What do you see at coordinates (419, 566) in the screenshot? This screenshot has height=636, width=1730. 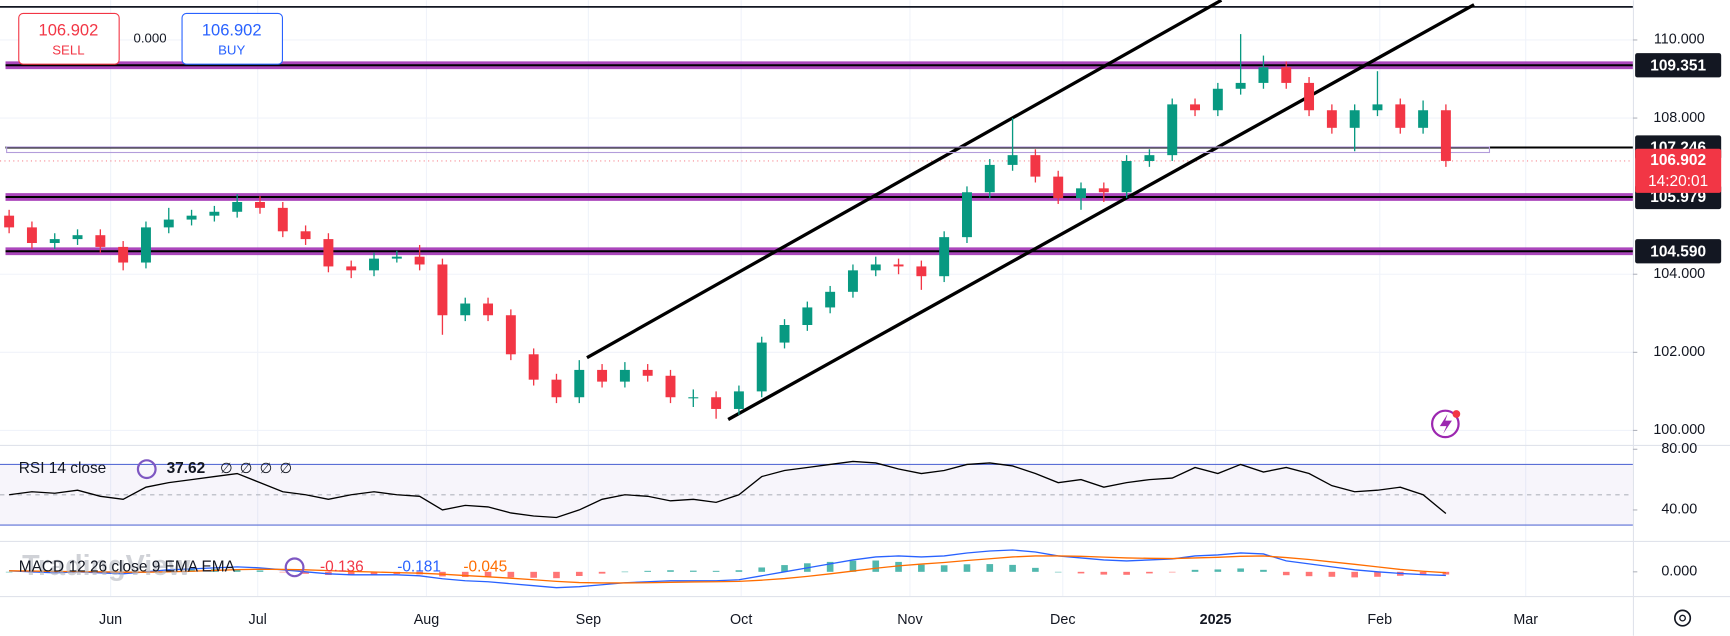 I see `macd-value: -0.181` at bounding box center [419, 566].